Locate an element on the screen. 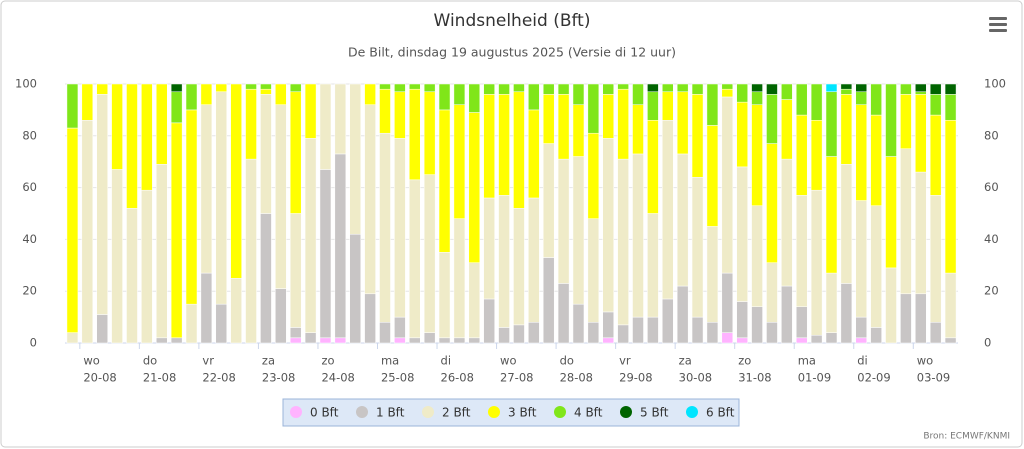  x-tick-label: 21-08 is located at coordinates (159, 378).